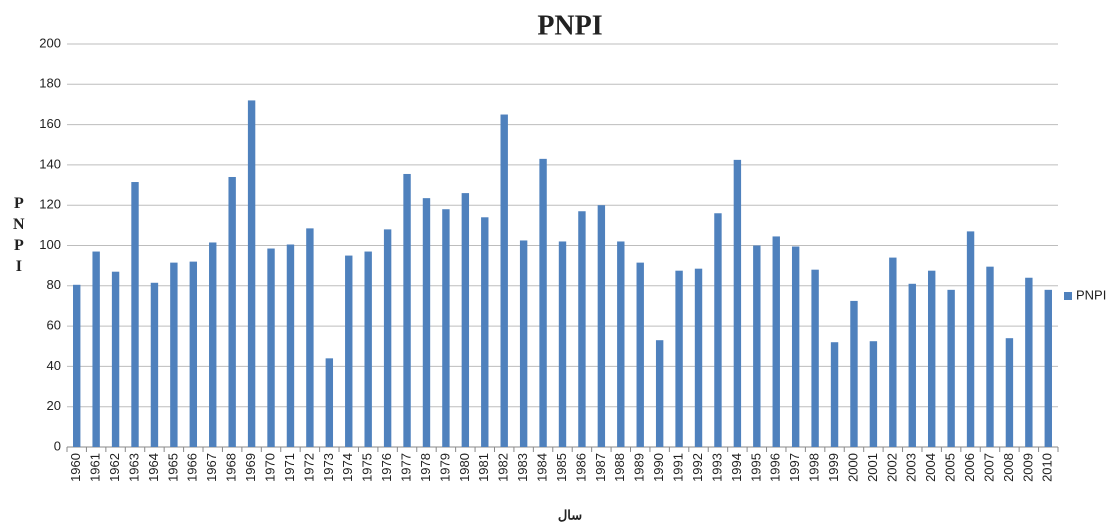  I want to click on x-tick-label: 1979, so click(444, 467).